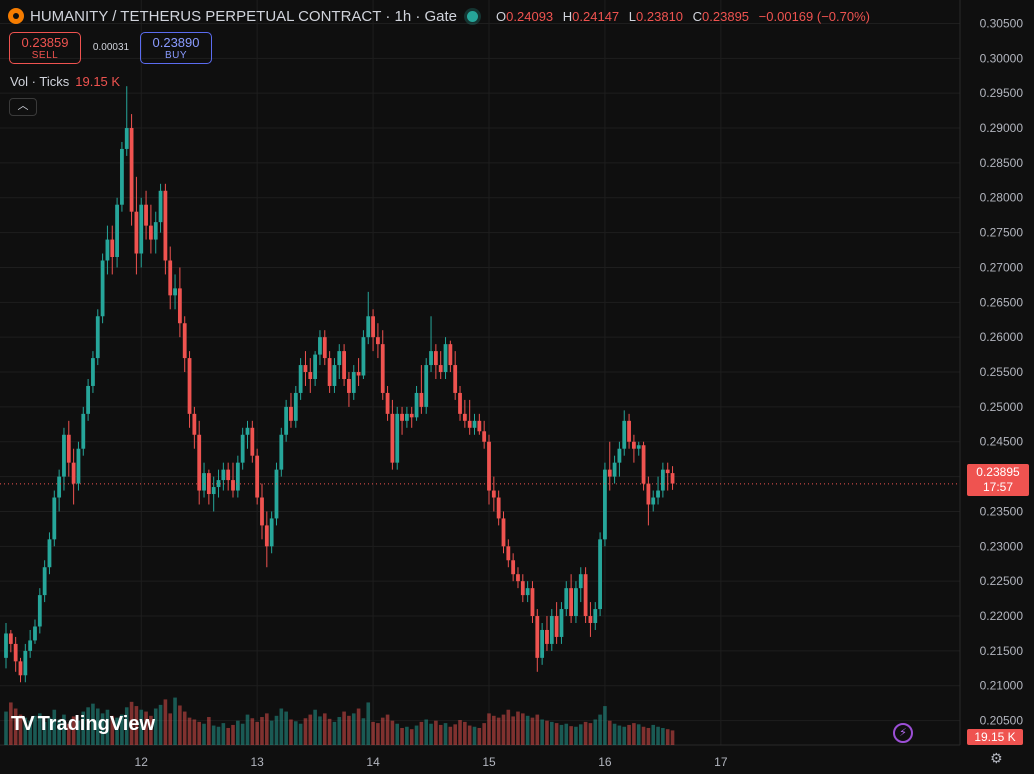 This screenshot has height=774, width=1034. I want to click on buy-price: 0.23890, so click(176, 42).